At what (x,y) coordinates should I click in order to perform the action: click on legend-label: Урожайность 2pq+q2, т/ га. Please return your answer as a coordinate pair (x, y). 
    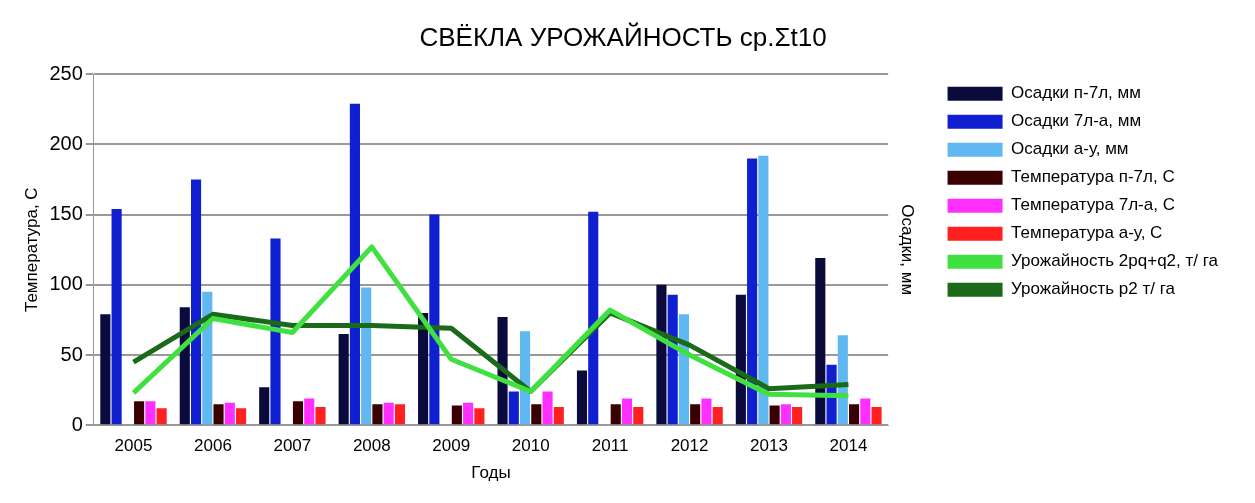
    Looking at the image, I should click on (1115, 261).